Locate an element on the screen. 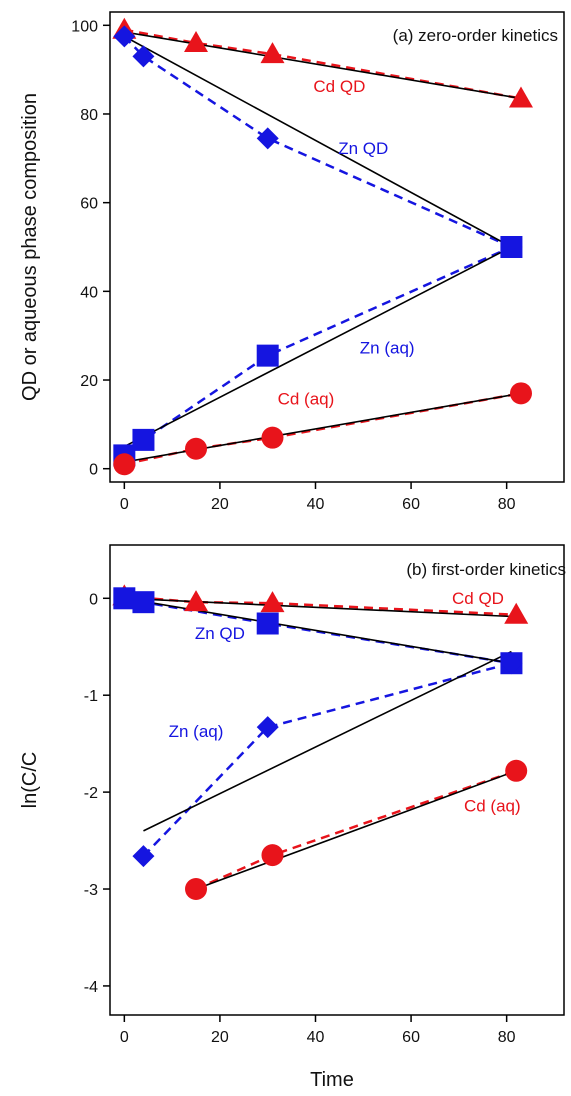 This screenshot has height=1096, width=571. y-tick-label-b-1: -1 is located at coordinates (91, 696).